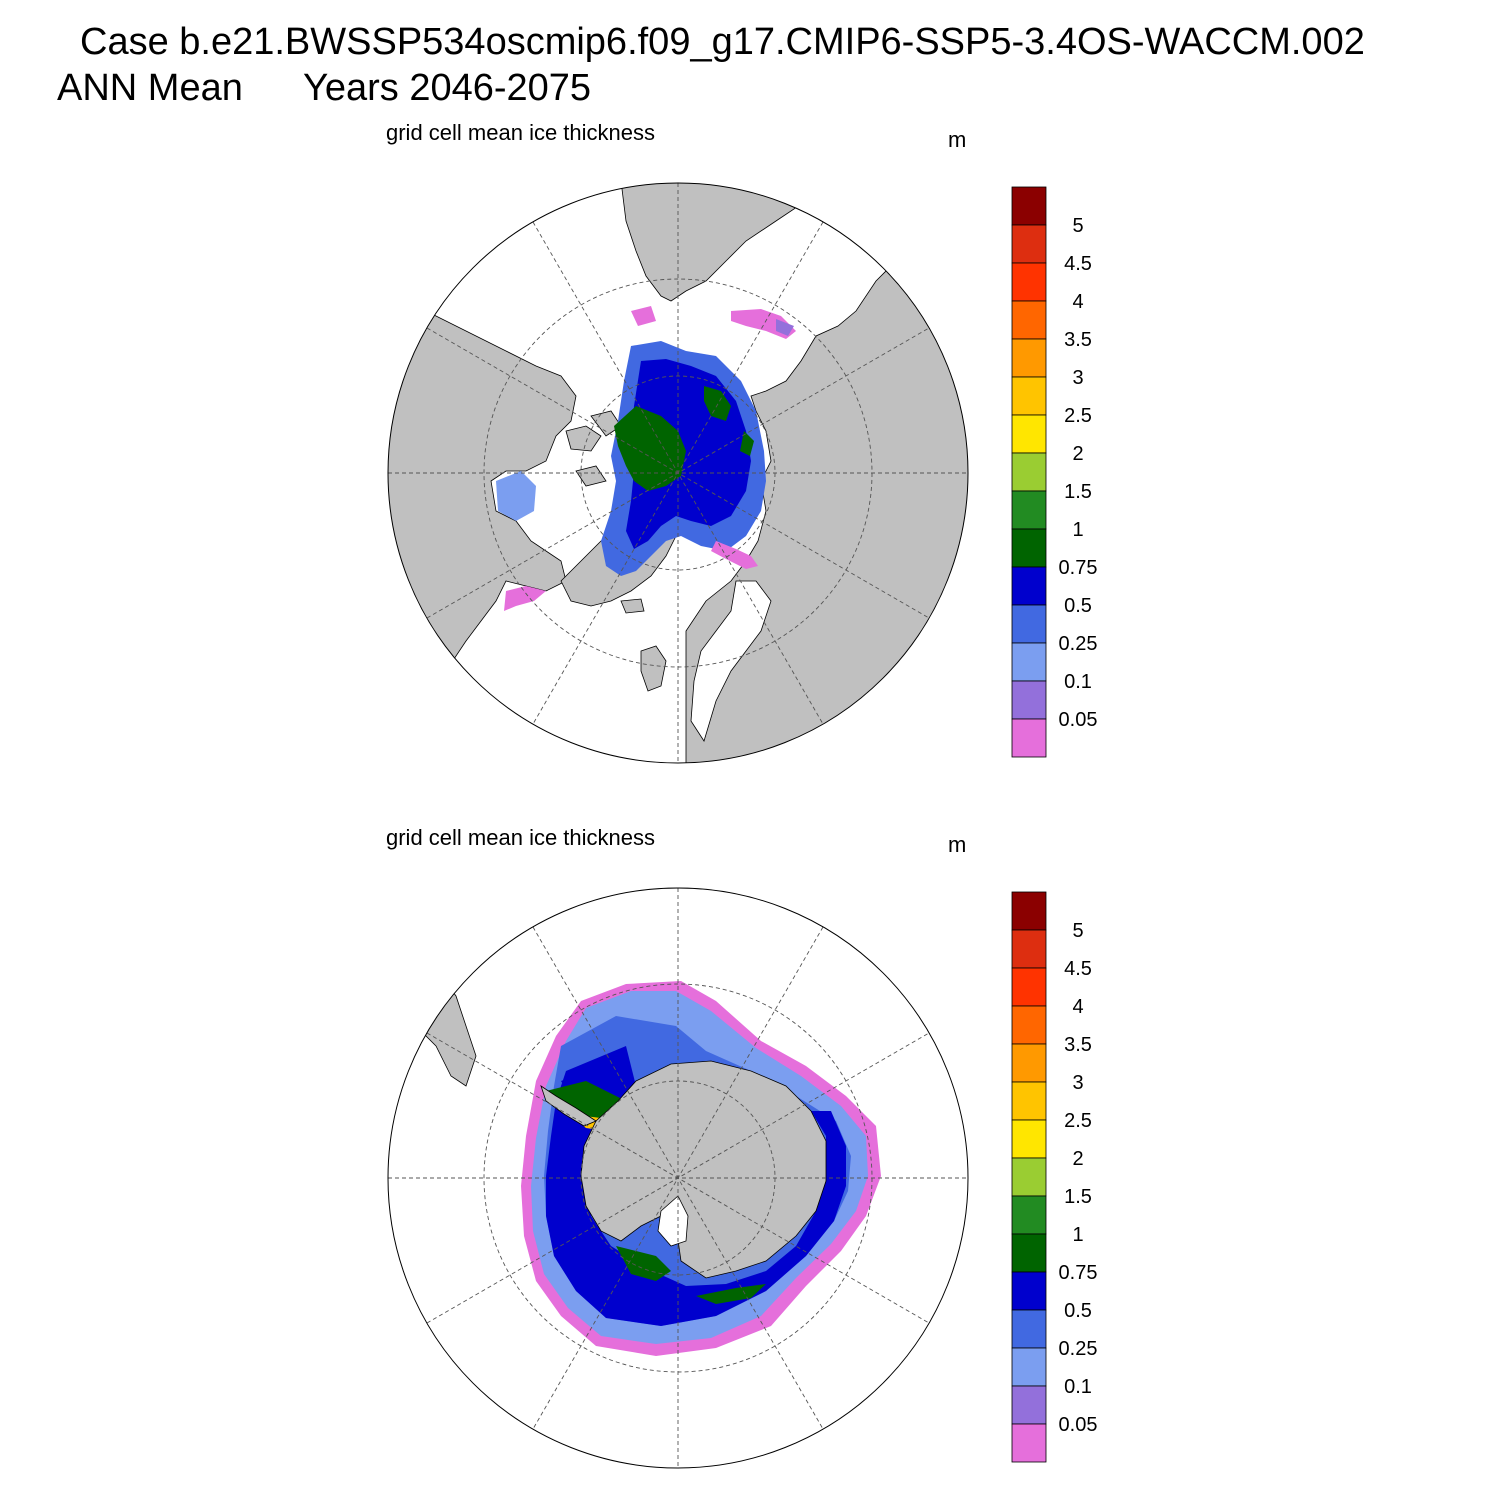  Describe the element at coordinates (150, 88) in the screenshot. I see `period-title: ANN Mean` at that location.